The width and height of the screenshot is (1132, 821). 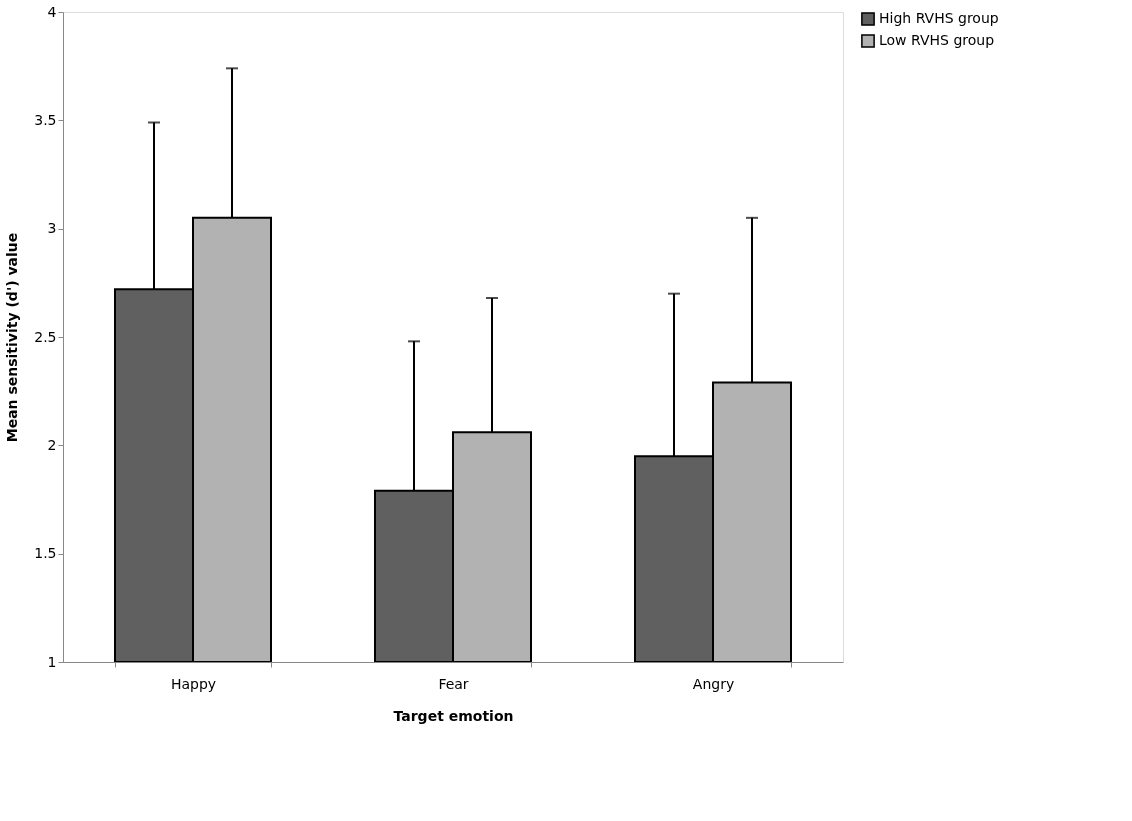 What do you see at coordinates (937, 40) in the screenshot?
I see `legend-label: Low RVHS group` at bounding box center [937, 40].